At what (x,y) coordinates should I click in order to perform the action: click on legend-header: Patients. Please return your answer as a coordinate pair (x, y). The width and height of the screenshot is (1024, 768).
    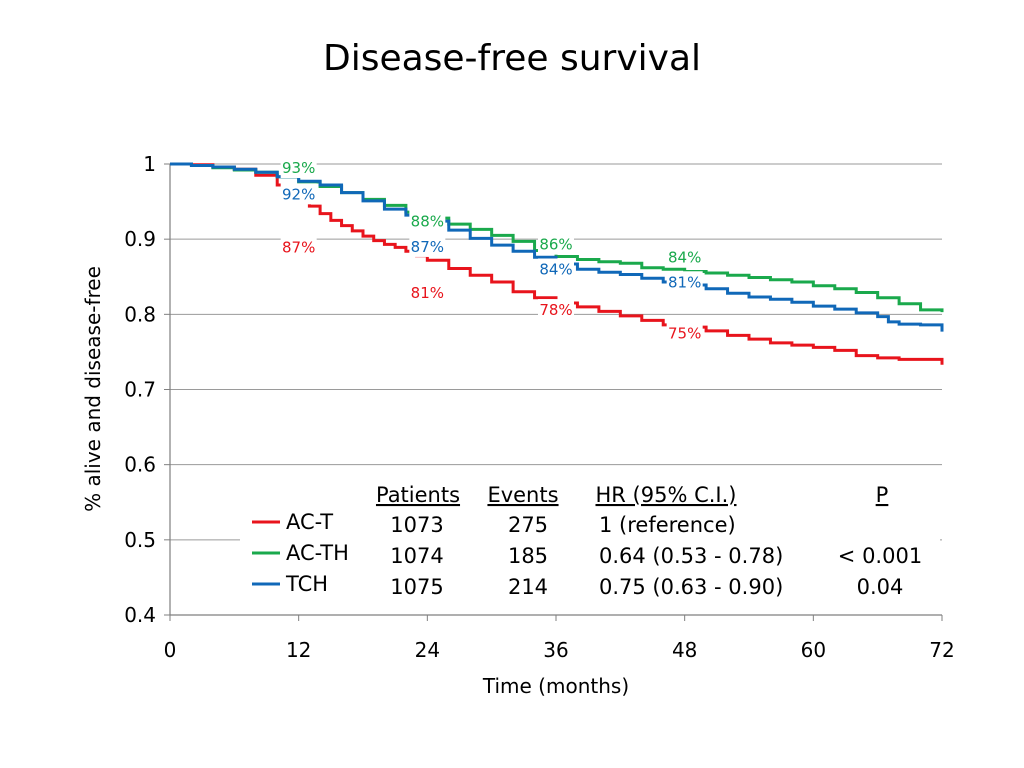
    Looking at the image, I should click on (418, 495).